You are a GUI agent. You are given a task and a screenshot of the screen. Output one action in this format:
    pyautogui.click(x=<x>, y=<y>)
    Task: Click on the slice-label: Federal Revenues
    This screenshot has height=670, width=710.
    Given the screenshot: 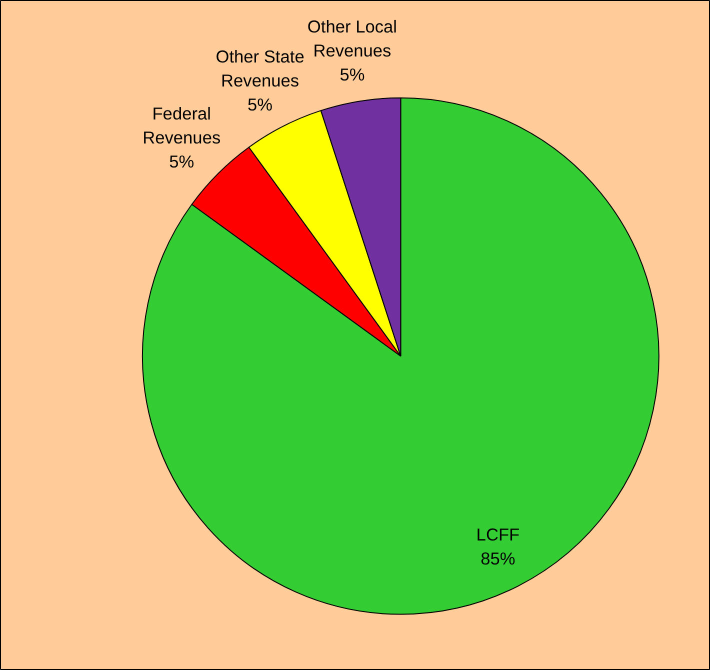 What is the action you would take?
    pyautogui.click(x=181, y=125)
    